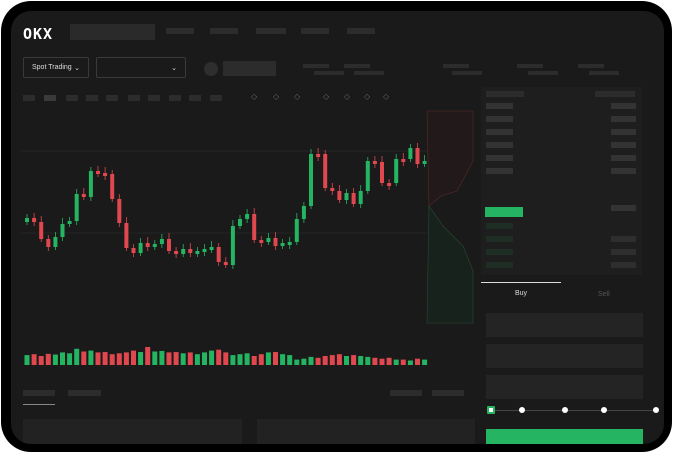  Describe the element at coordinates (561, 181) in the screenshot. I see `order-book` at that location.